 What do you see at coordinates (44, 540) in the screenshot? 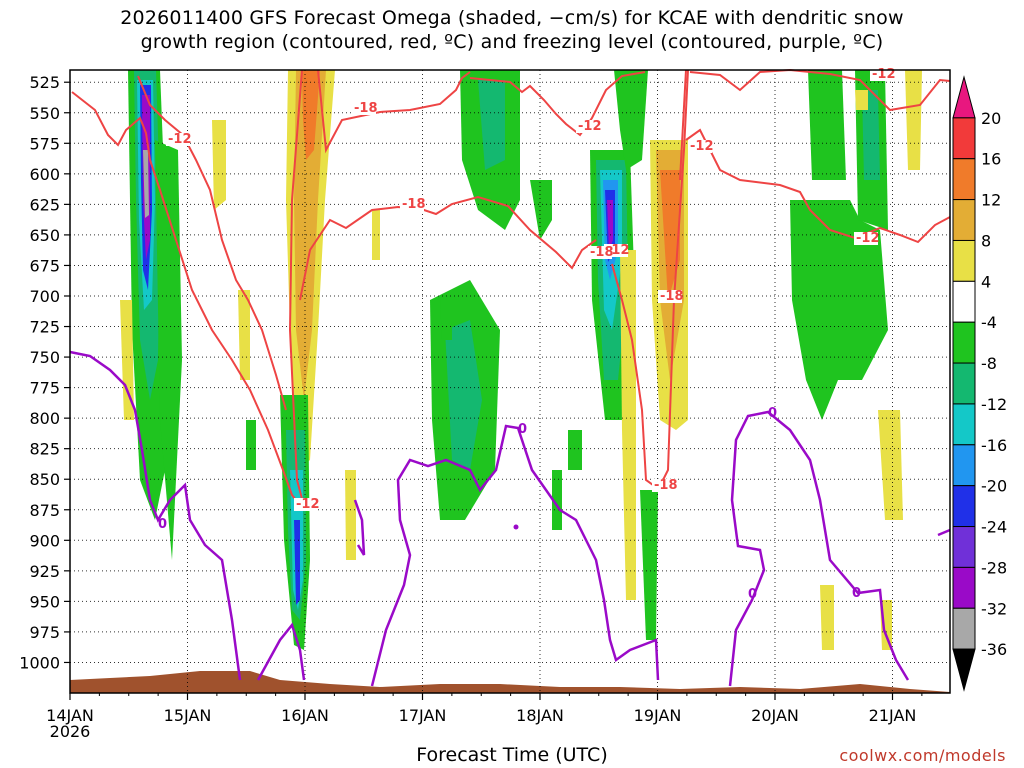
I see `y-tick-label-900: 900` at bounding box center [44, 540].